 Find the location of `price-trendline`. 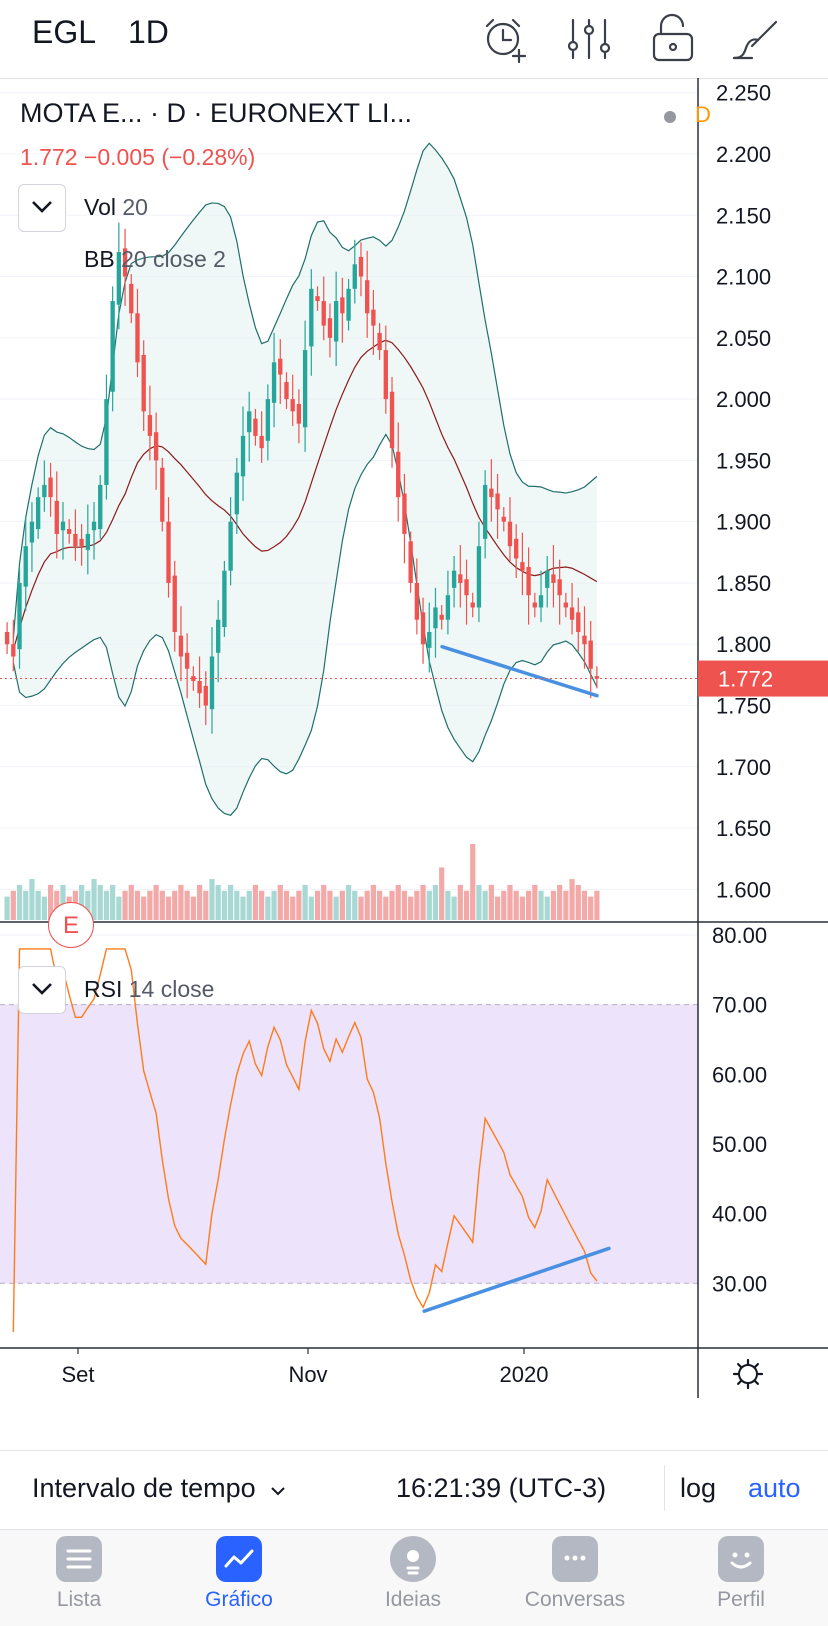

price-trendline is located at coordinates (519, 671).